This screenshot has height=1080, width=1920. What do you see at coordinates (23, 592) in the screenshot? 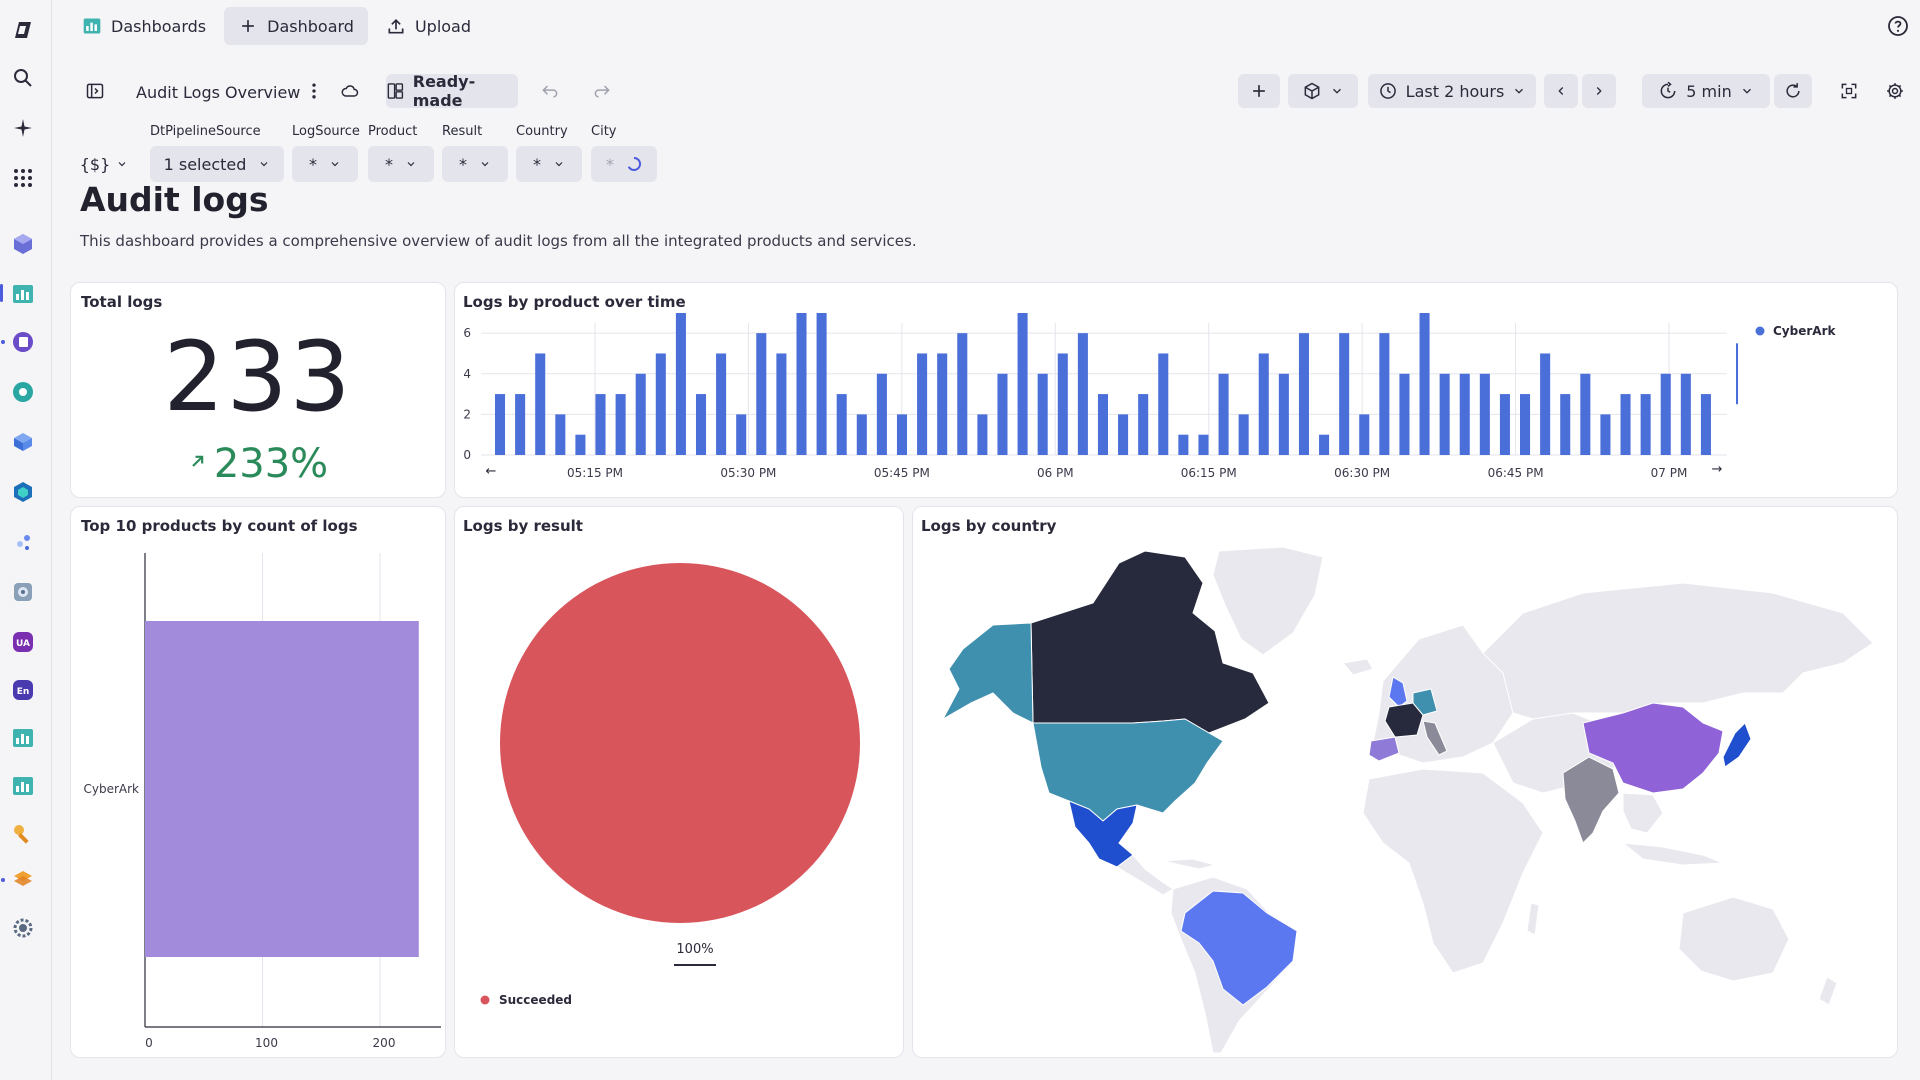
I see `vault-app-icon` at bounding box center [23, 592].